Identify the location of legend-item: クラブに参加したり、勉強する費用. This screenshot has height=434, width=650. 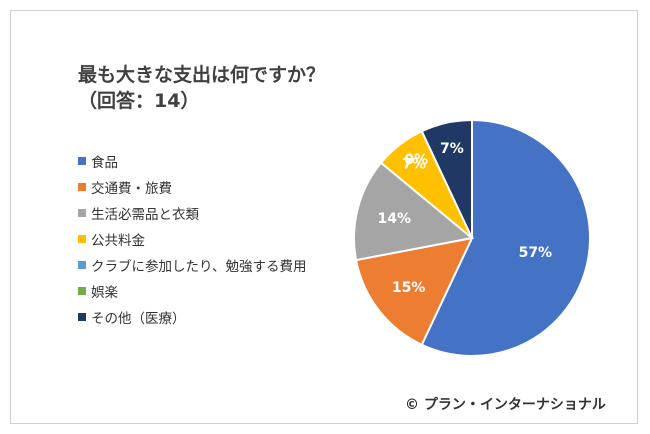
(192, 265).